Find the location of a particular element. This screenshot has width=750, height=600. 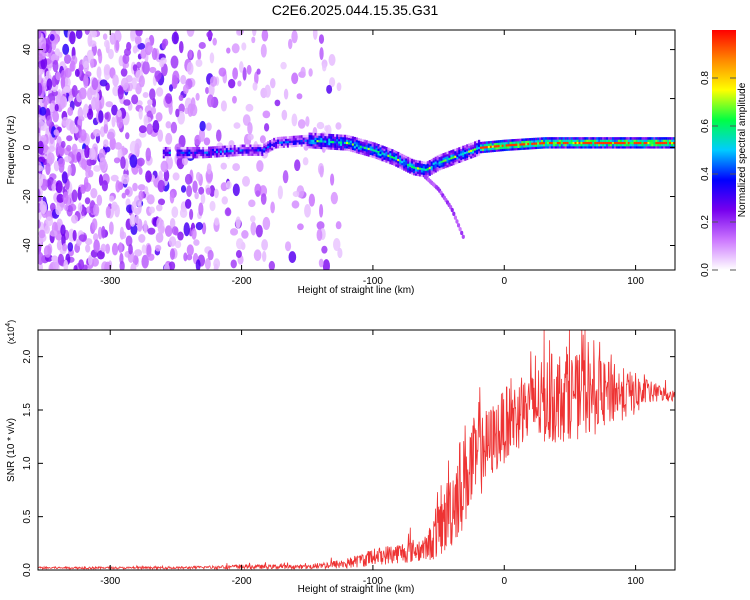

chirp-cell is located at coordinates (452, 210).